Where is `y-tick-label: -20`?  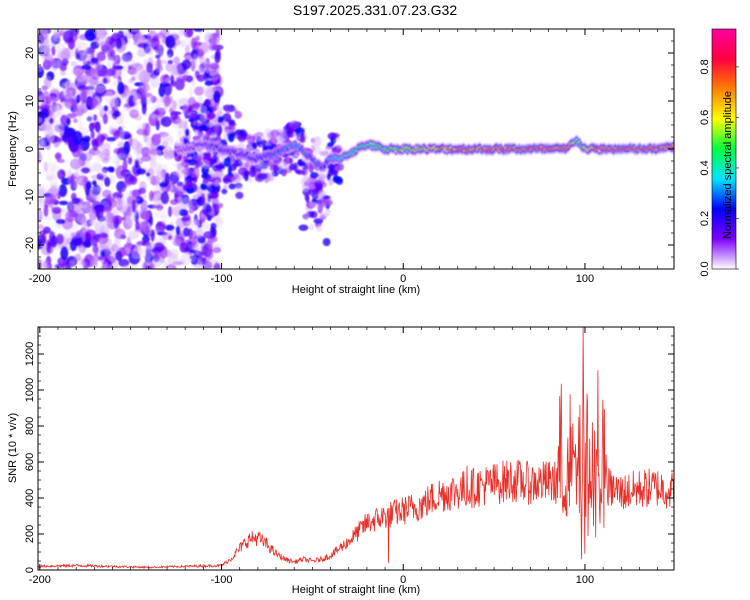 y-tick-label: -20 is located at coordinates (30, 245).